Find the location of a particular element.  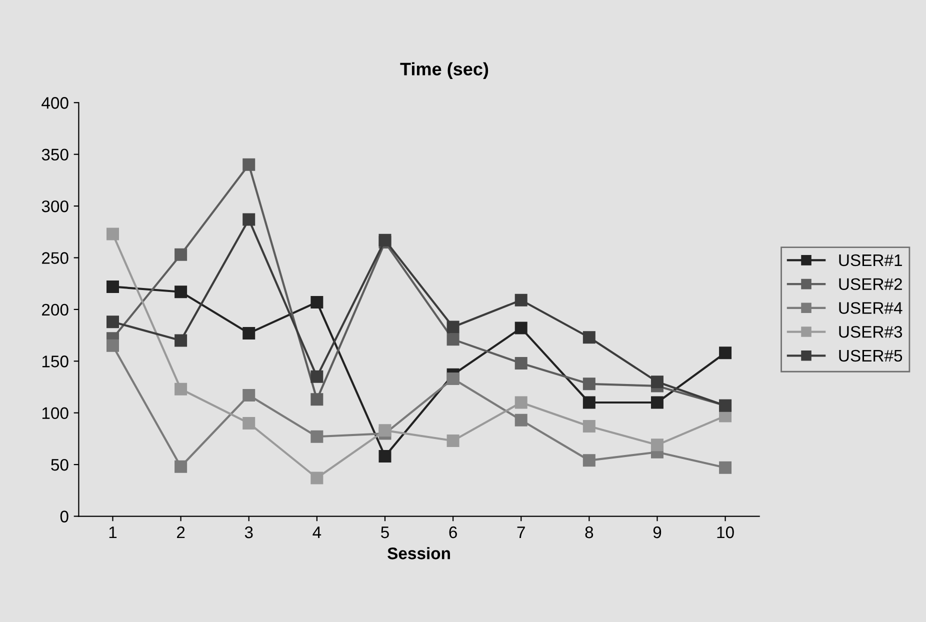

y-tick-label: 350 is located at coordinates (55, 154).